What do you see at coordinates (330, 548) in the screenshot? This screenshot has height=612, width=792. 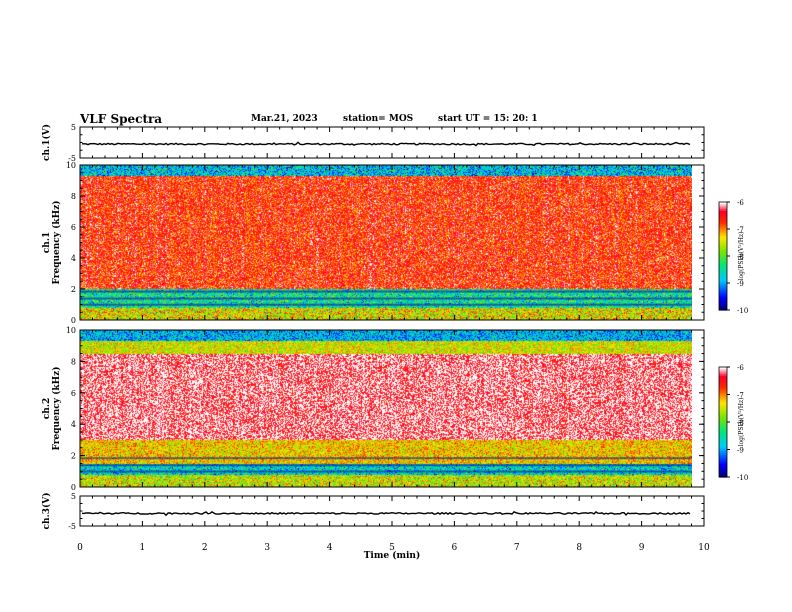 I see `x-tick-label: 4` at bounding box center [330, 548].